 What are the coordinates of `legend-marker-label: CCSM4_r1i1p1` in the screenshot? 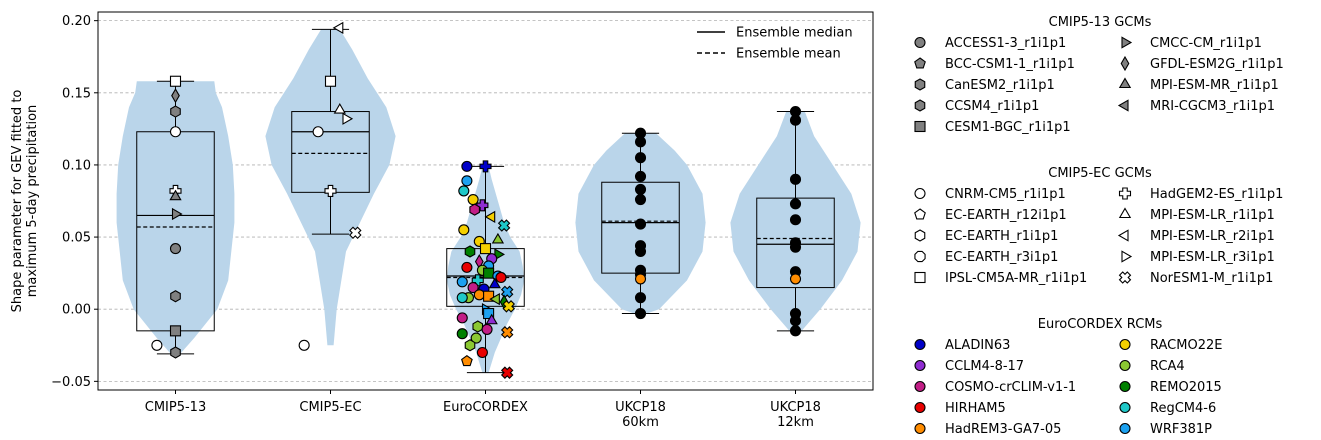 It's located at (992, 106).